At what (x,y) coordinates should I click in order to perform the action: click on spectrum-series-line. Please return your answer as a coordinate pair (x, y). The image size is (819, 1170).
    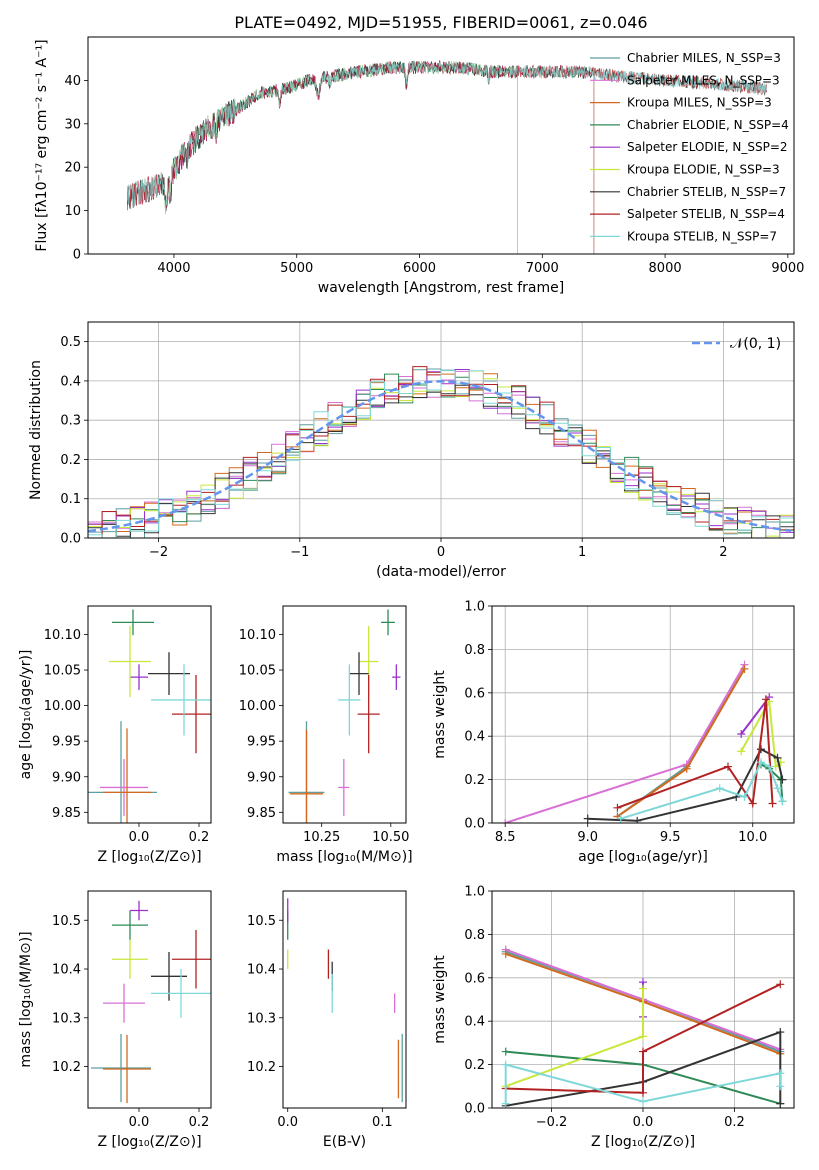
    Looking at the image, I should click on (447, 137).